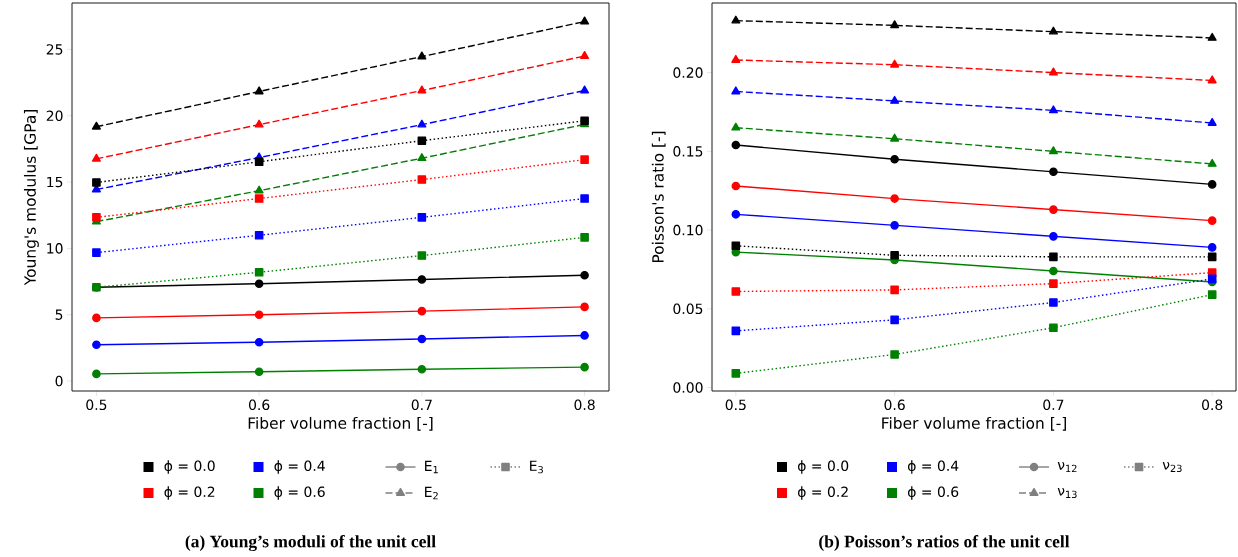 The height and width of the screenshot is (557, 1238). What do you see at coordinates (55, 248) in the screenshot?
I see `y-tick-label: 10` at bounding box center [55, 248].